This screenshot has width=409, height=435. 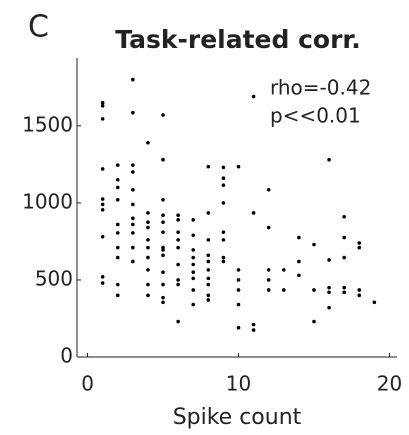 What do you see at coordinates (237, 417) in the screenshot?
I see `x-axis-label: Spike count` at bounding box center [237, 417].